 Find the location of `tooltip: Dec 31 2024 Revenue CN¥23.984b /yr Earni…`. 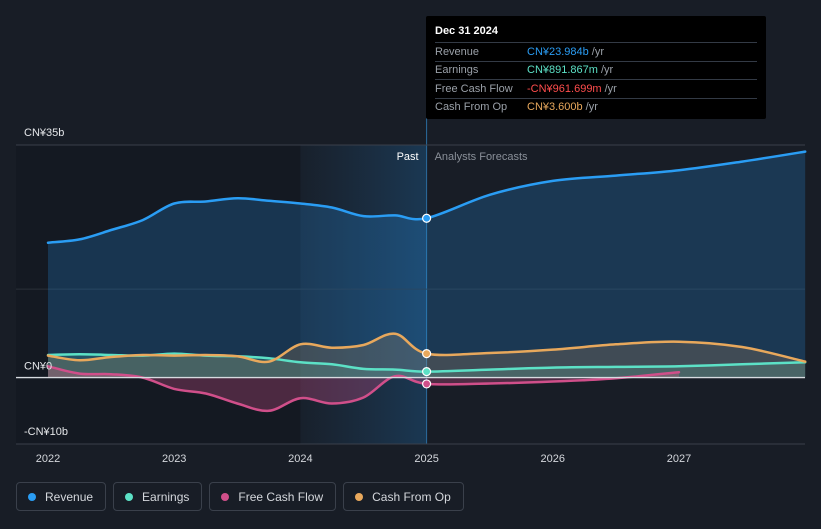

tooltip: Dec 31 2024 Revenue CN¥23.984b /yr Earni… is located at coordinates (596, 67).